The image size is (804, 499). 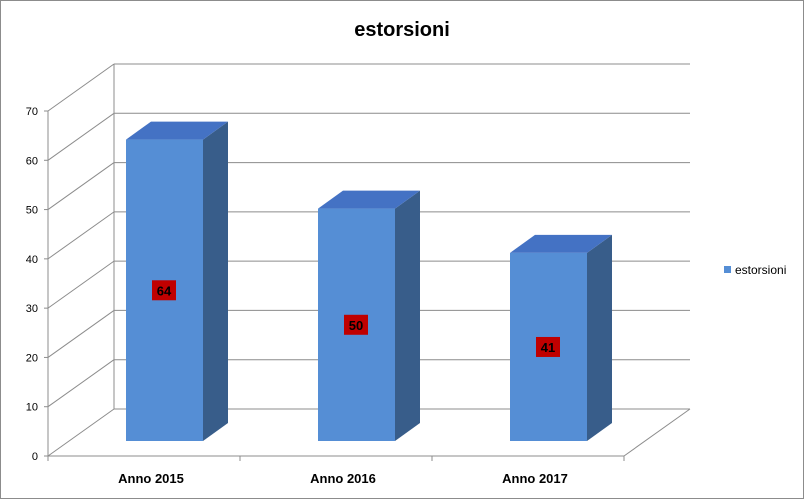 What do you see at coordinates (35, 457) in the screenshot?
I see `y-tick-label: 0` at bounding box center [35, 457].